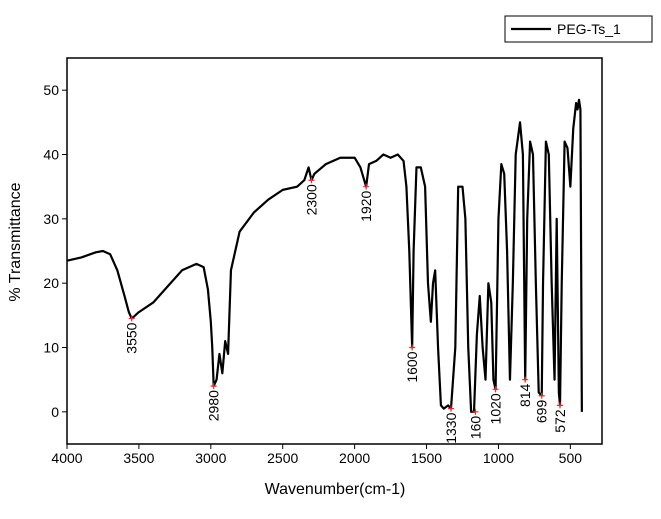  Describe the element at coordinates (366, 205) in the screenshot. I see `peak-label: 1920` at that location.